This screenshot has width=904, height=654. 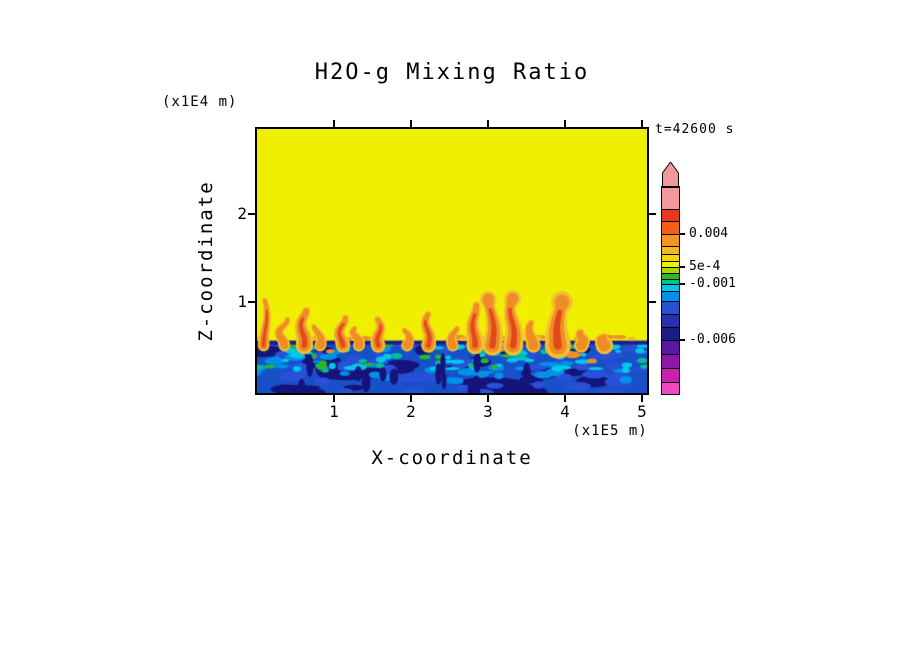 I want to click on colorbar-arrow-icon, so click(x=670, y=175).